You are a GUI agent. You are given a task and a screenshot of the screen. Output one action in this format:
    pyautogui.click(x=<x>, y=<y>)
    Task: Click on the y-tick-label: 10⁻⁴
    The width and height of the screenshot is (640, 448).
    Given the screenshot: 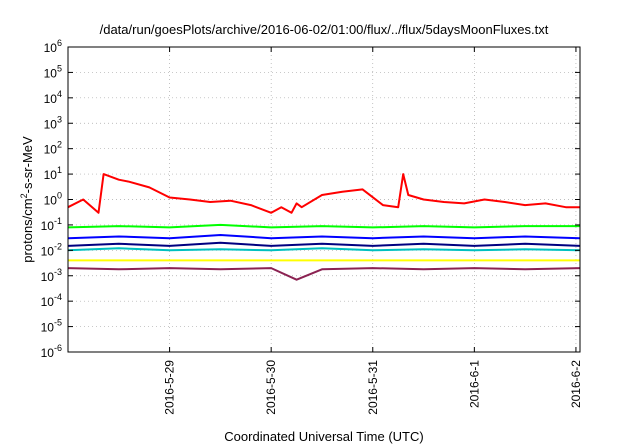 What is the action you would take?
    pyautogui.click(x=51, y=300)
    